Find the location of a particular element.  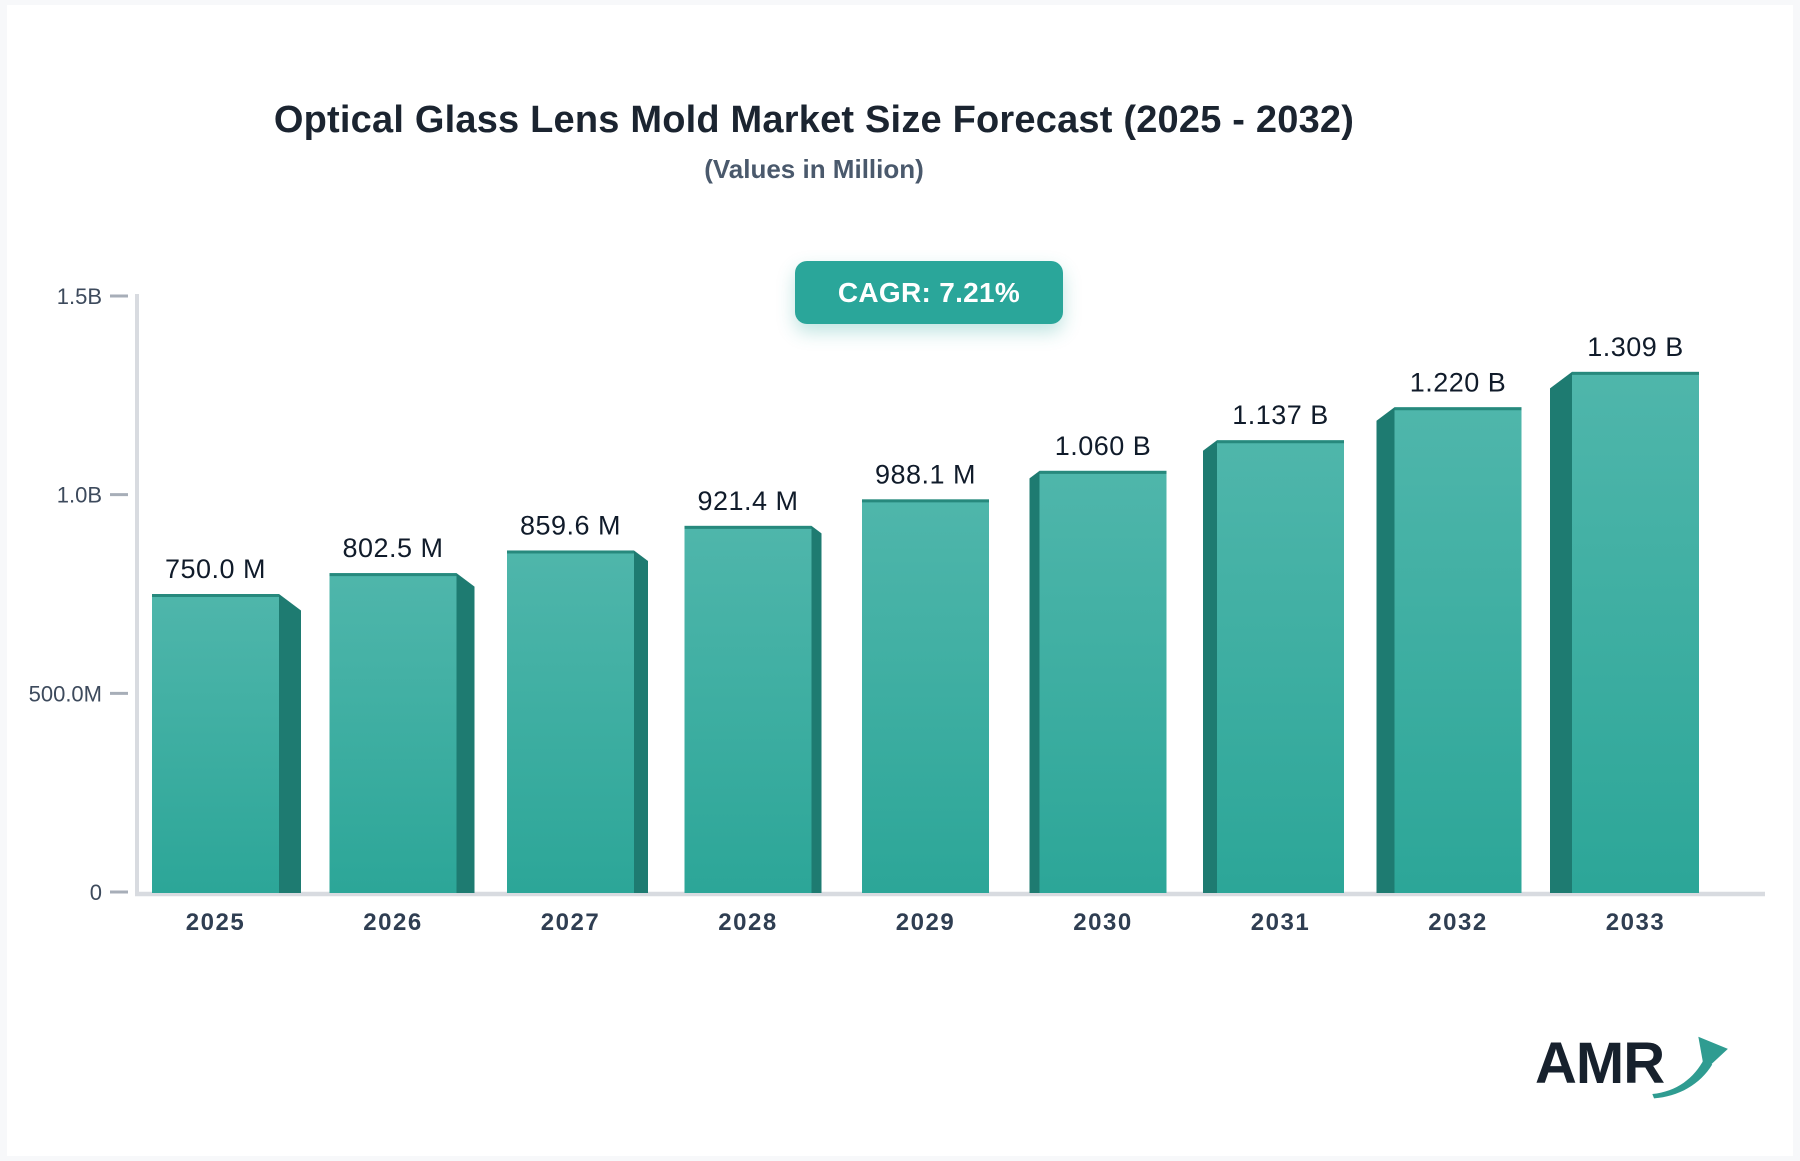

cagr-badge: CAGR: 7.21% is located at coordinates (929, 292).